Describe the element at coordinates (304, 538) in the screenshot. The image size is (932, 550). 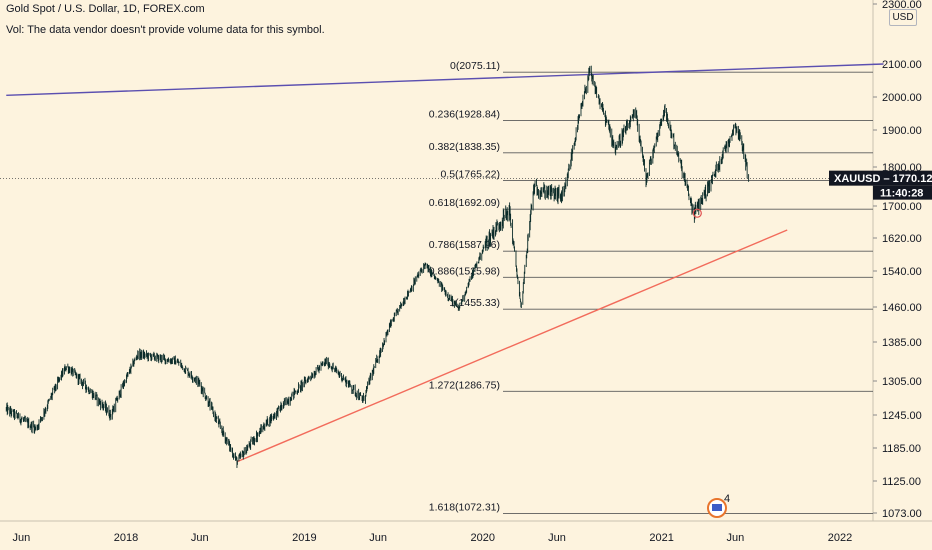
I see `time-axis-label: 2019` at that location.